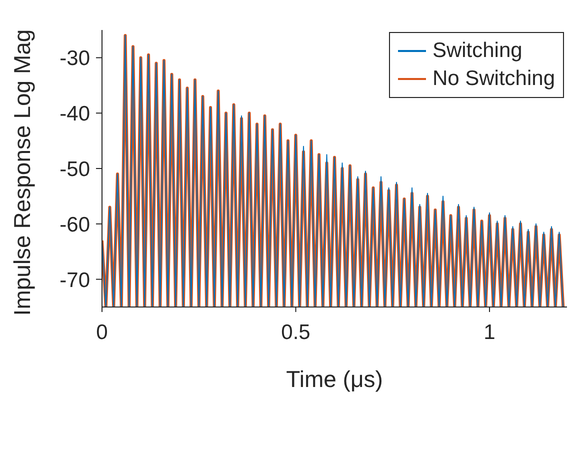 The width and height of the screenshot is (568, 465). I want to click on y-tick-label: -40, so click(75, 114).